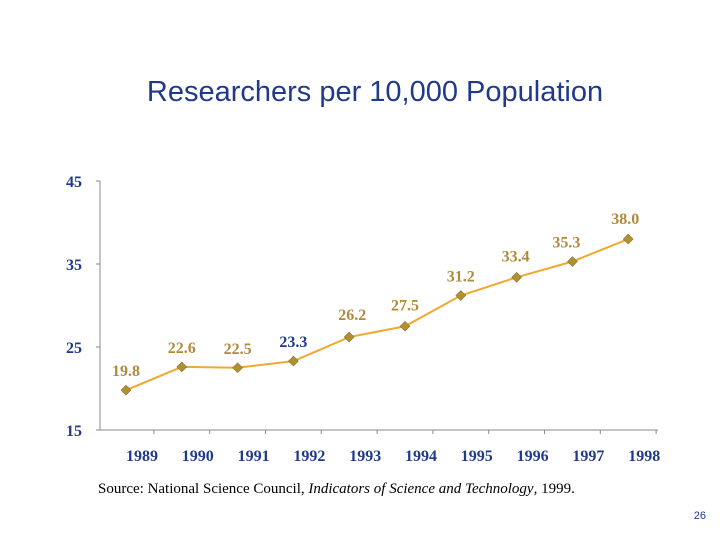 This screenshot has width=720, height=540. What do you see at coordinates (375, 92) in the screenshot?
I see `chart-title: Researchers per 10,000 Population` at bounding box center [375, 92].